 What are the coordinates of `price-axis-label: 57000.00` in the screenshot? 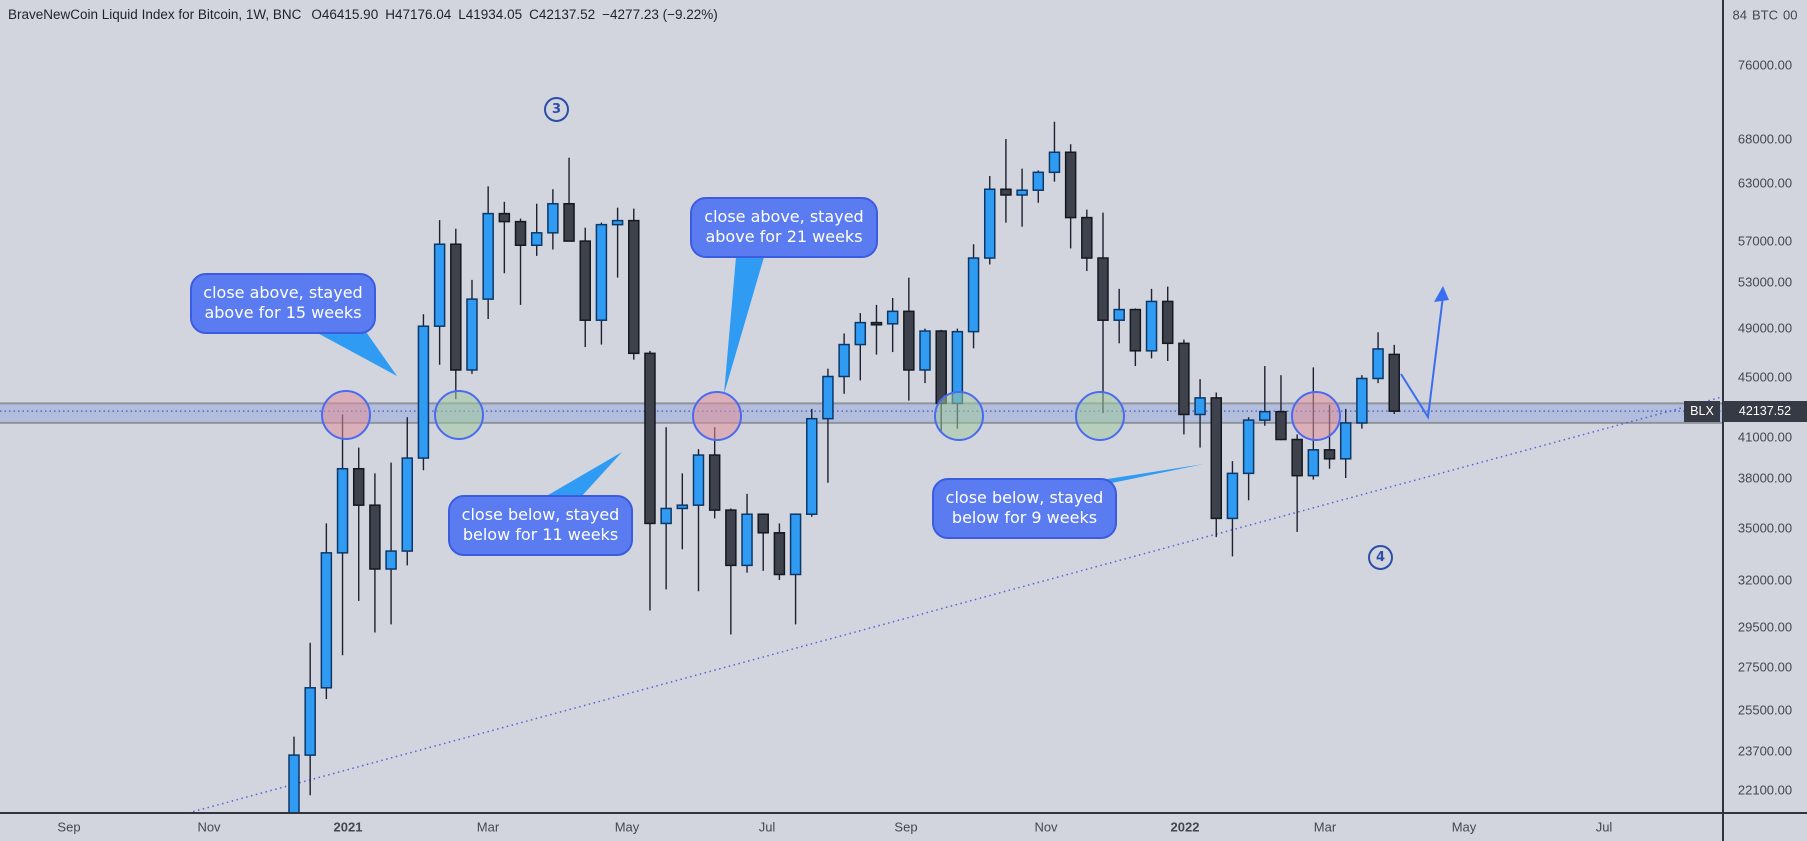 It's located at (1765, 241).